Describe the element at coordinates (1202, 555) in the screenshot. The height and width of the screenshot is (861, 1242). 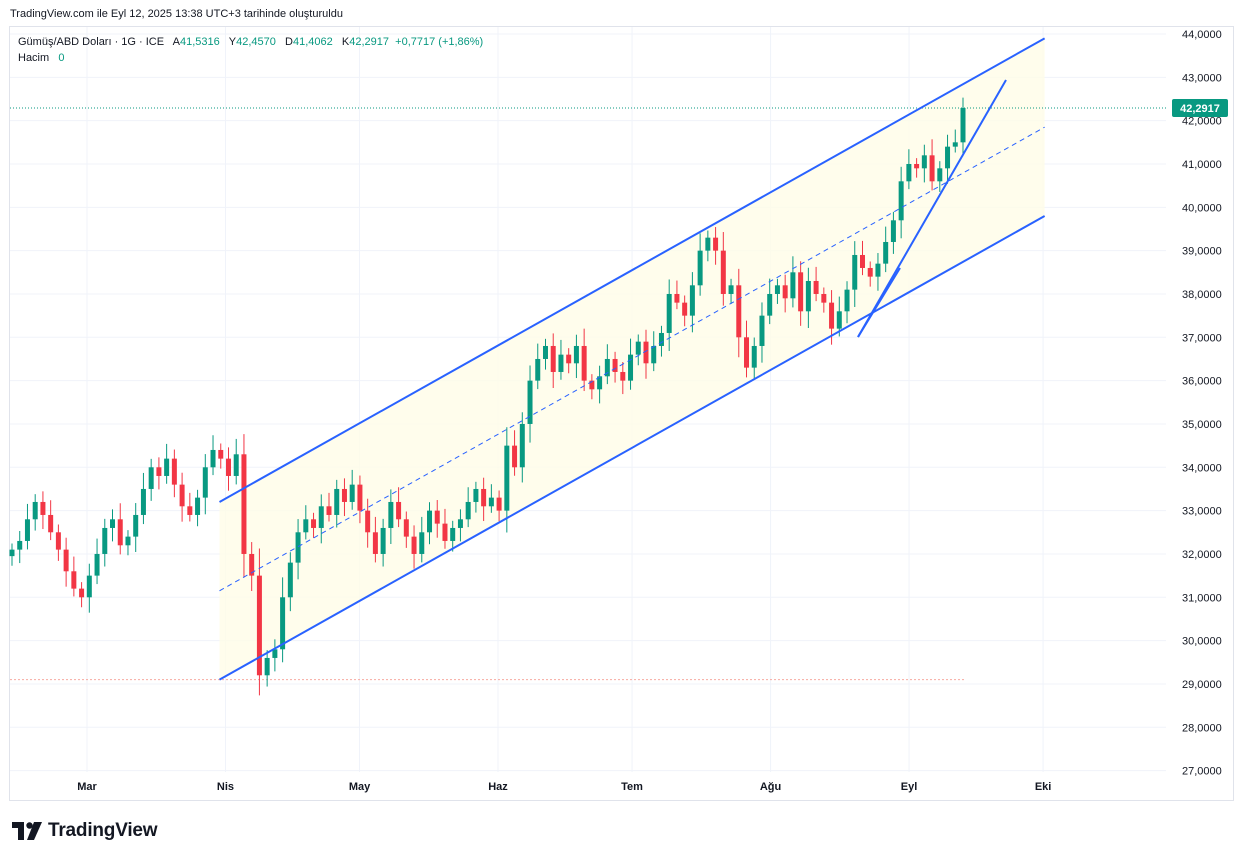
I see `y-tick-label: 32,0000` at that location.